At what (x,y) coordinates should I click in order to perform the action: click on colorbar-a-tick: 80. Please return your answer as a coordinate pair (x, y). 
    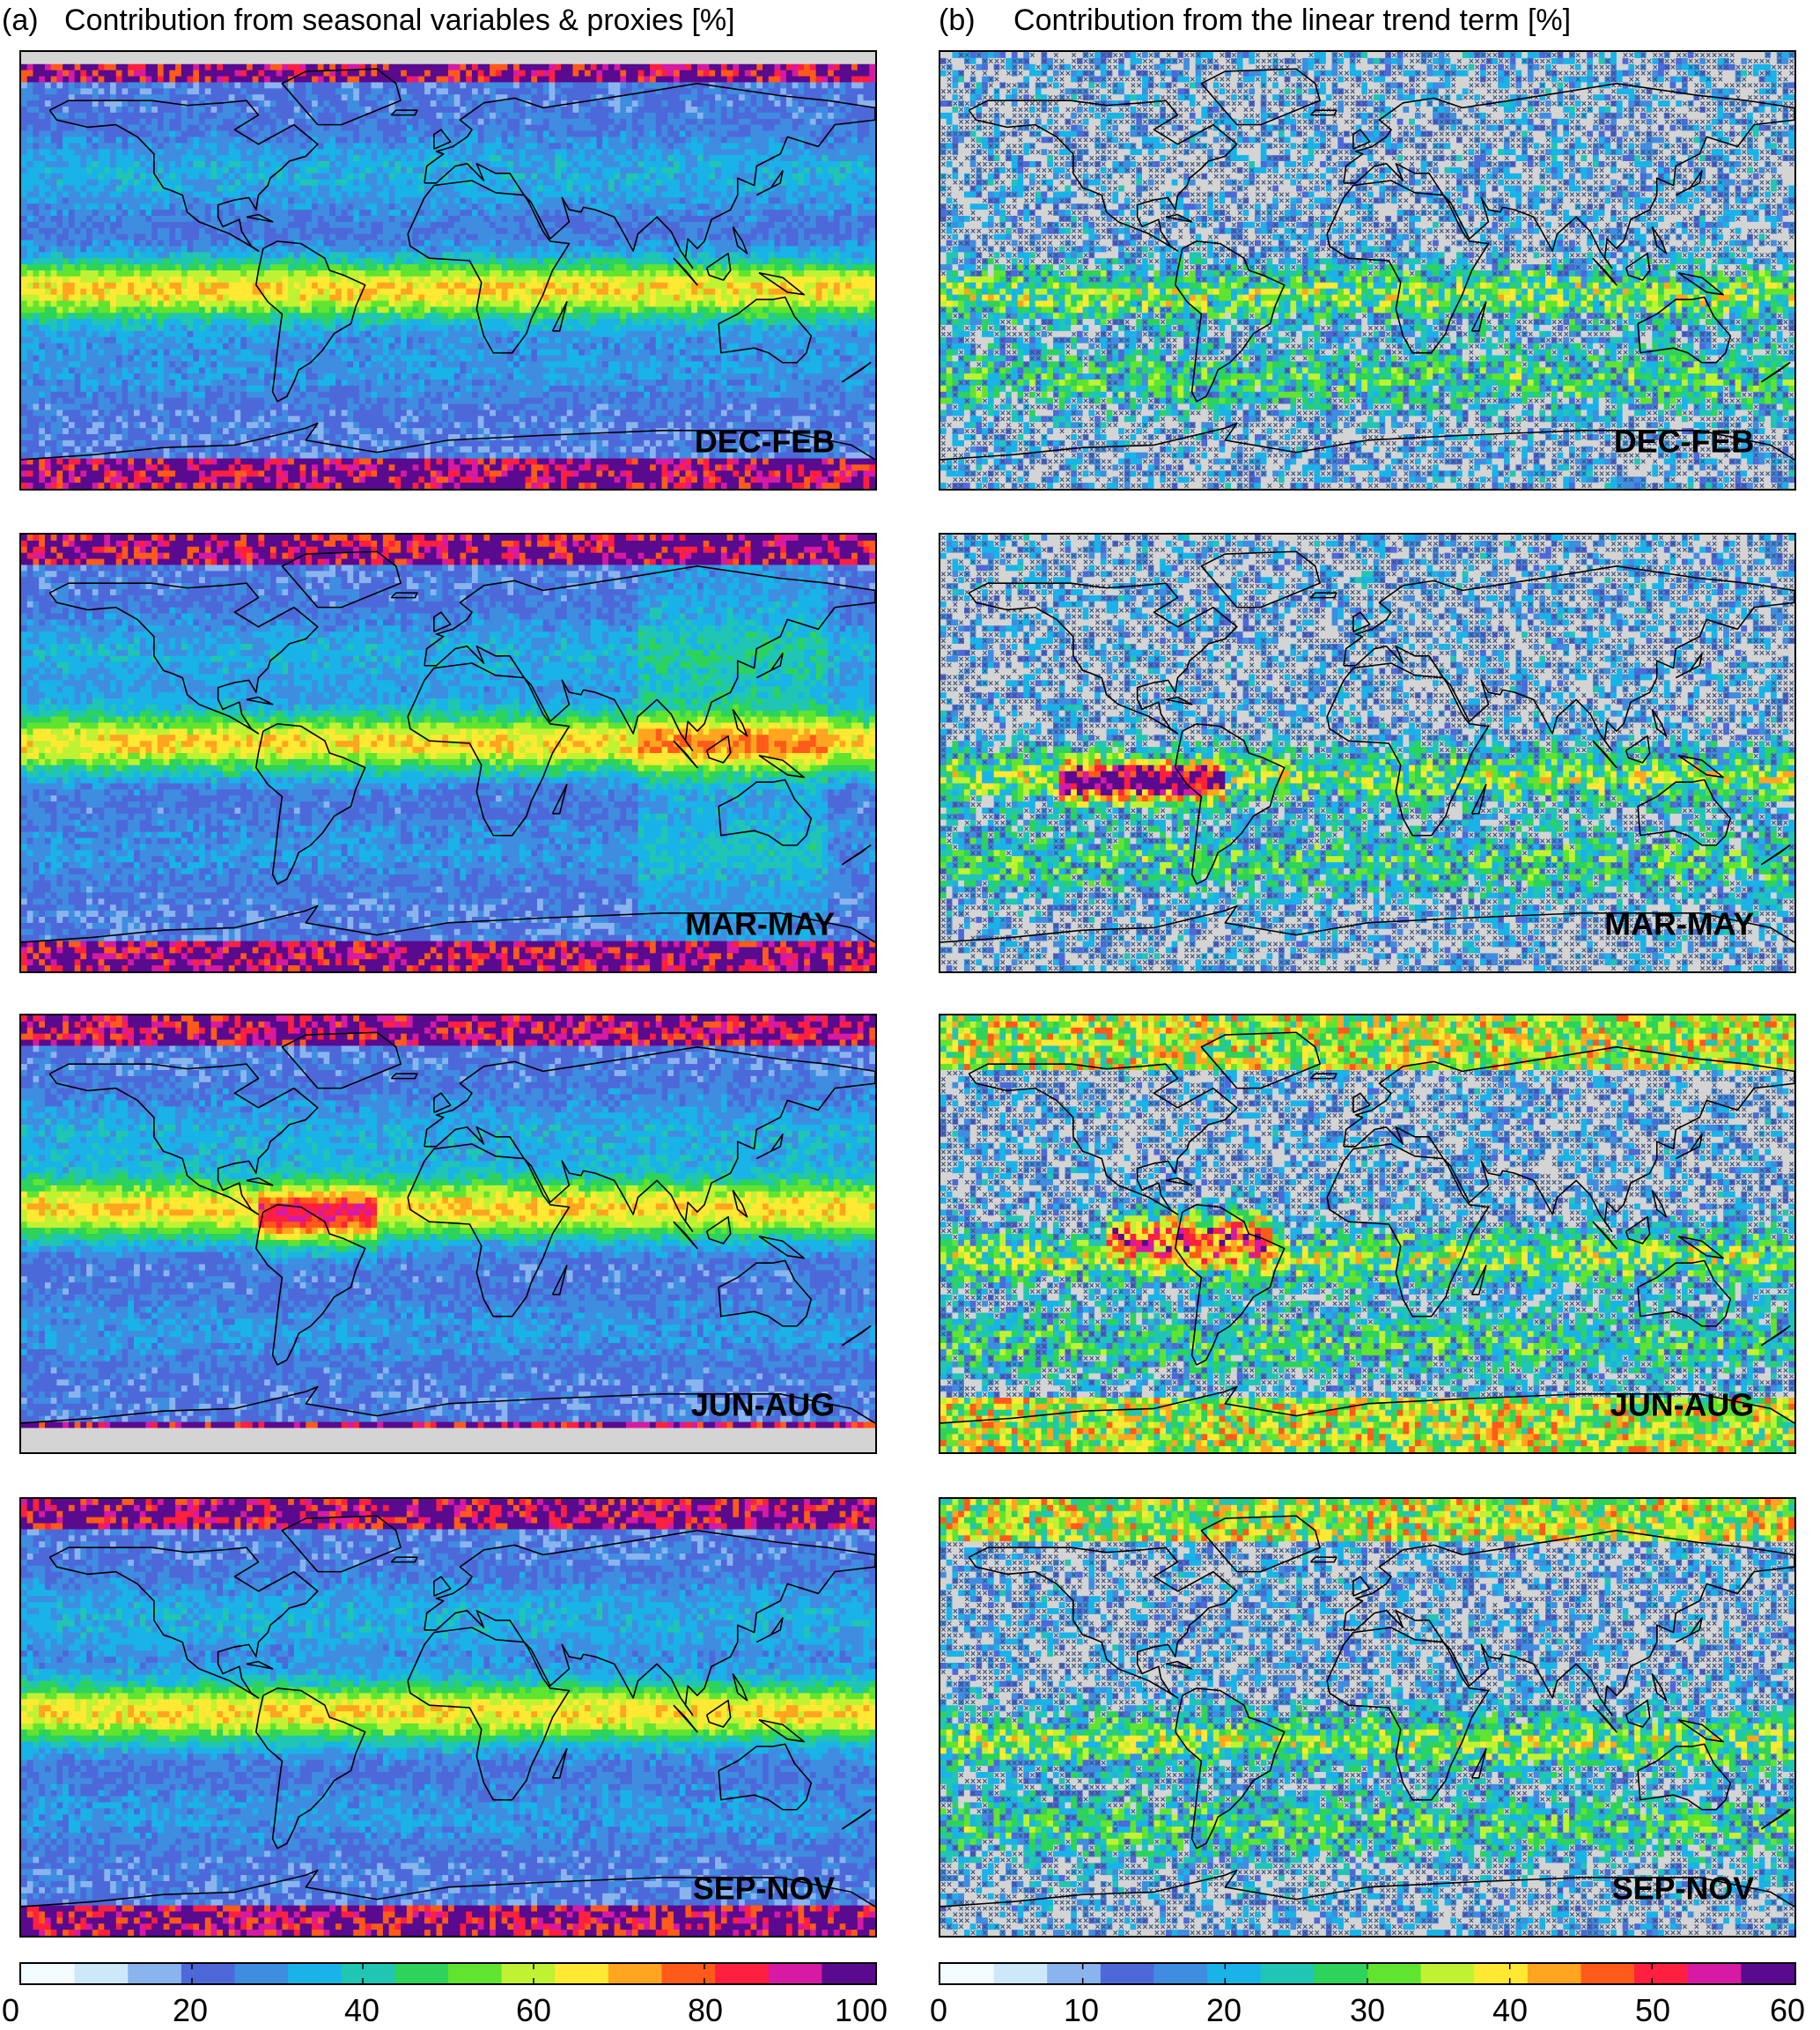
    Looking at the image, I should click on (705, 2010).